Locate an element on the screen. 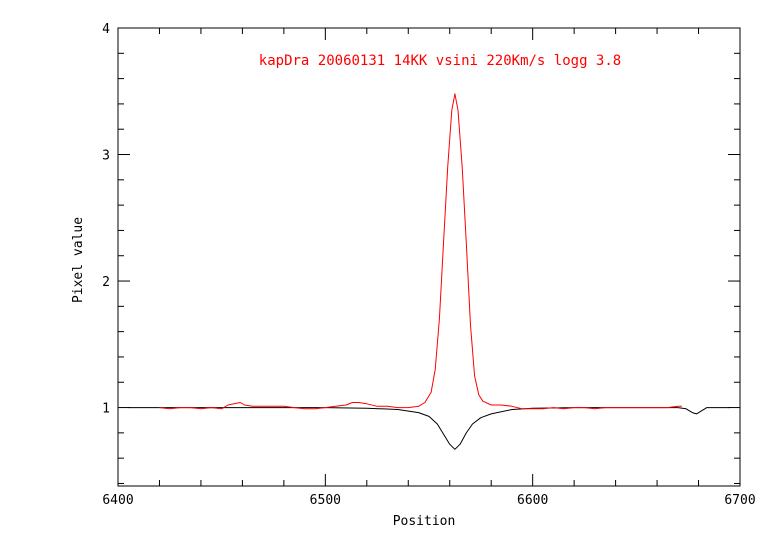 The width and height of the screenshot is (782, 542). y-tick-label: 3 is located at coordinates (106, 156).